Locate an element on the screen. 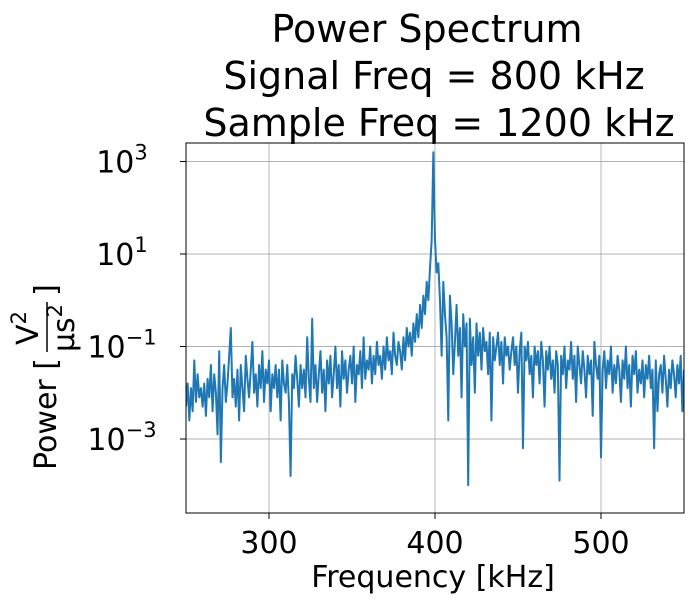 This screenshot has width=698, height=603. y-axis-label-prefix: Power [ is located at coordinates (46, 414).